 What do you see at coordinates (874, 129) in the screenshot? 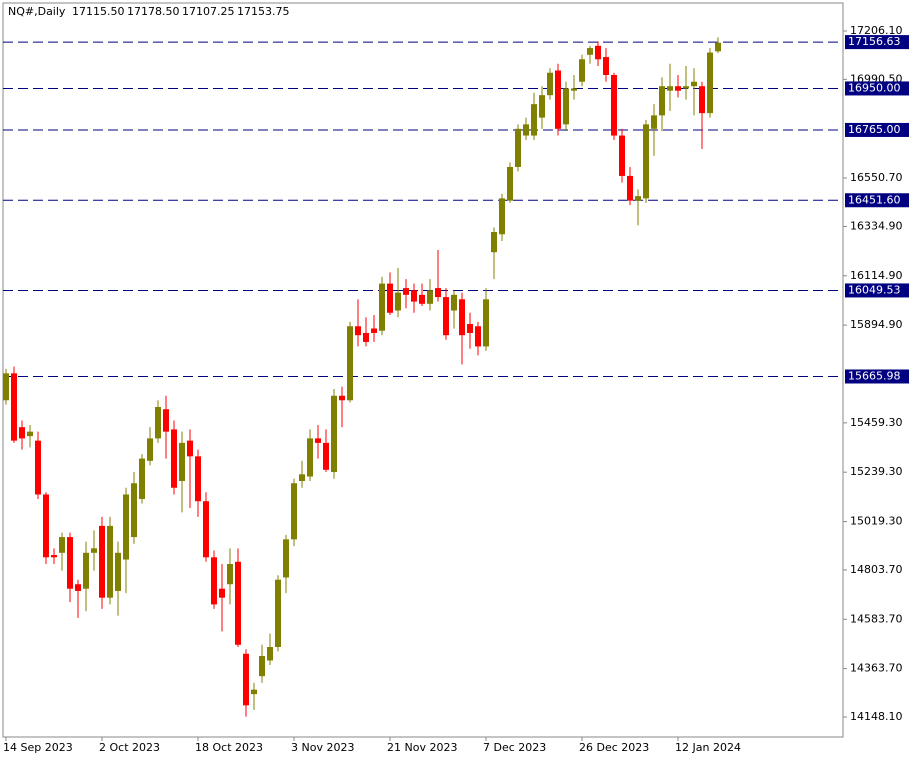
I see `level-label: 16765.00` at bounding box center [874, 129].